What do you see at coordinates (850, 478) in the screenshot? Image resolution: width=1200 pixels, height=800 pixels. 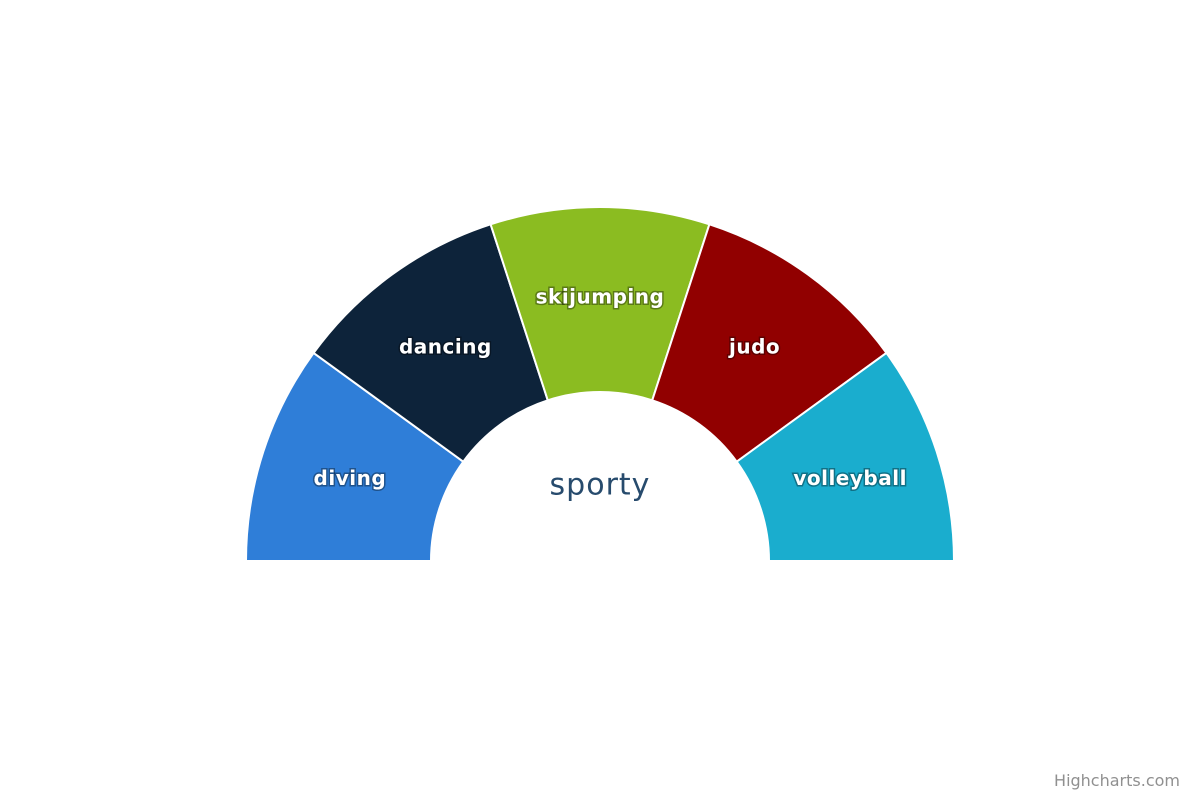 I see `slice-label-volleyball: volleyball` at bounding box center [850, 478].